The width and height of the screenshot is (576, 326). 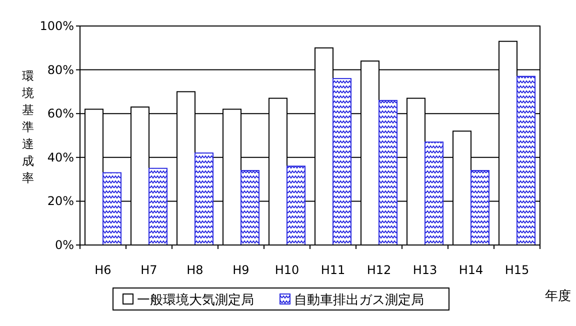 What do you see at coordinates (60, 201) in the screenshot?
I see `y-tick-label: 20%` at bounding box center [60, 201].